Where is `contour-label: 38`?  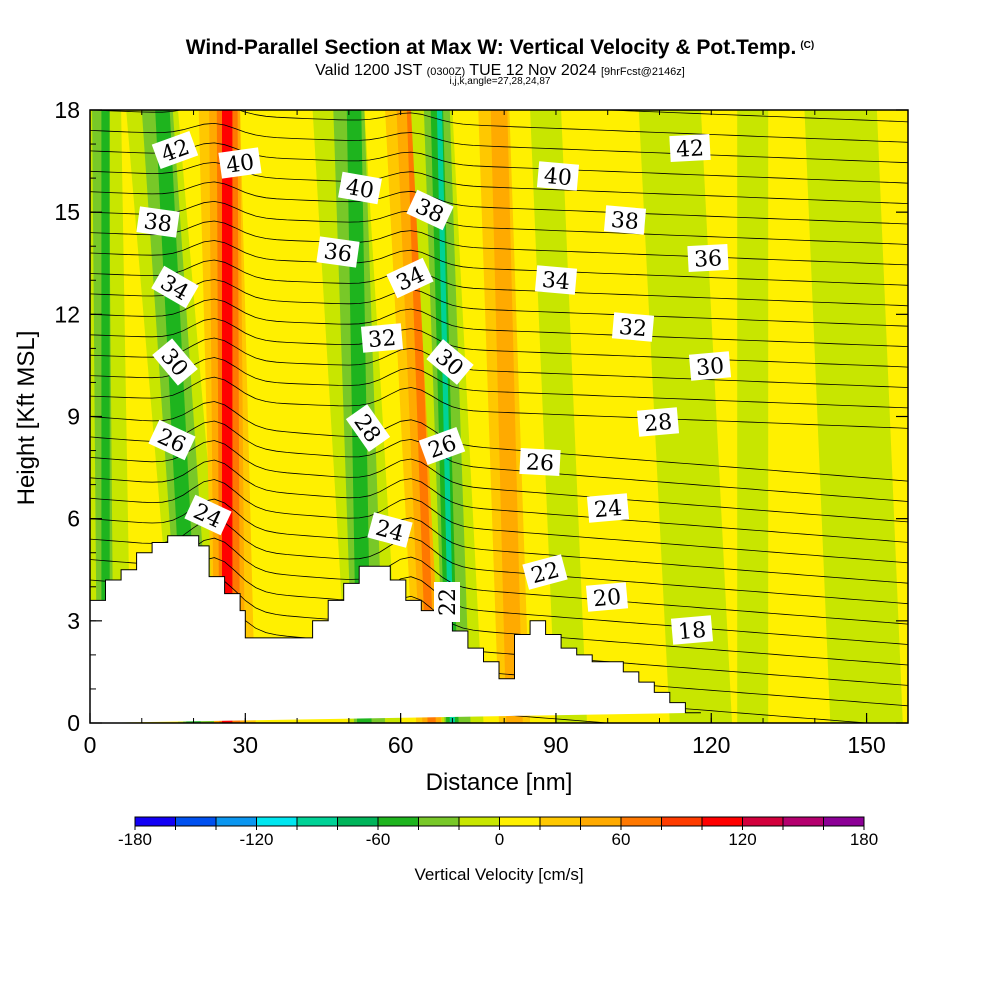
contour-label: 38 is located at coordinates (625, 220).